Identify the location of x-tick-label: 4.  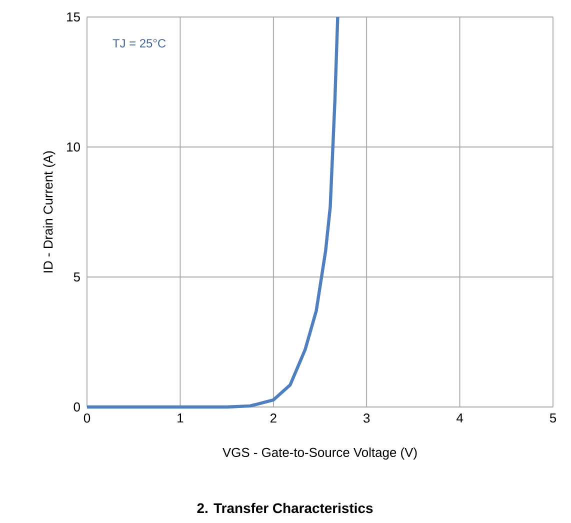
(460, 418).